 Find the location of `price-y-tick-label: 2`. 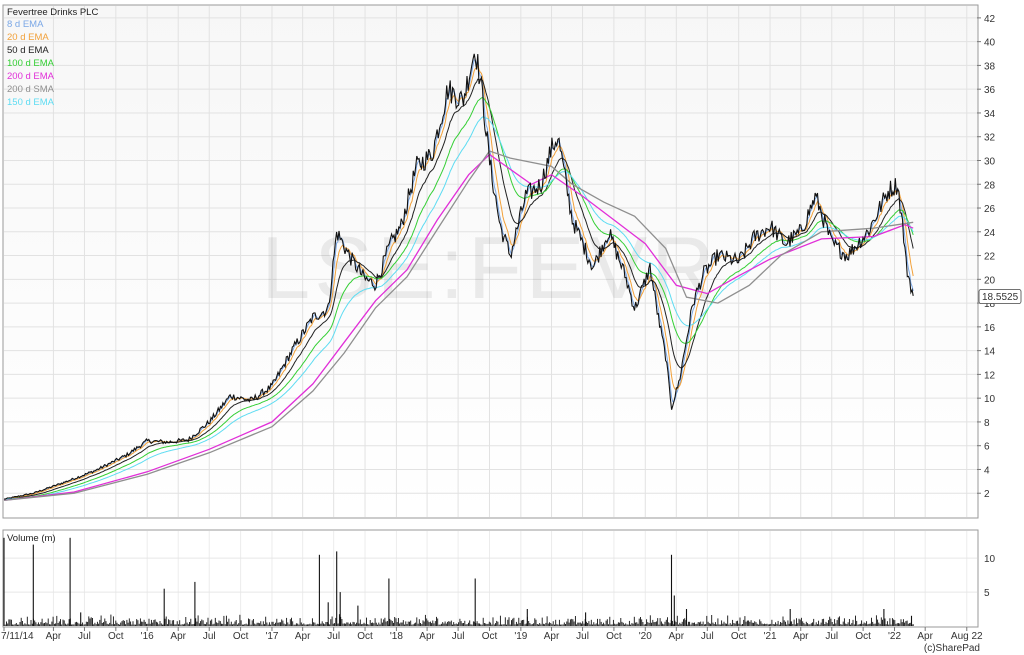

price-y-tick-label: 2 is located at coordinates (987, 494).